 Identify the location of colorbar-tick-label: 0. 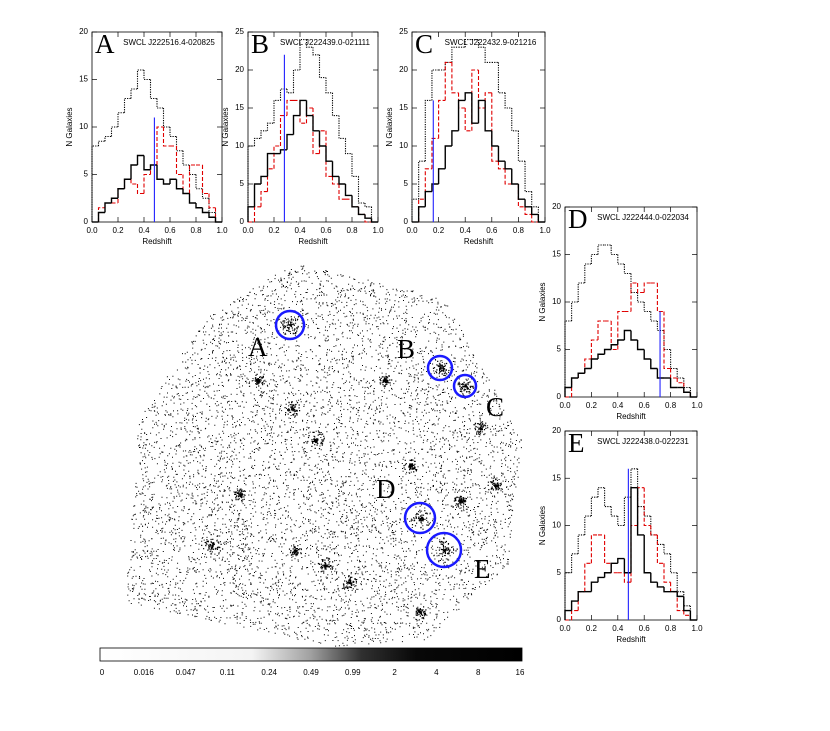
(102, 672).